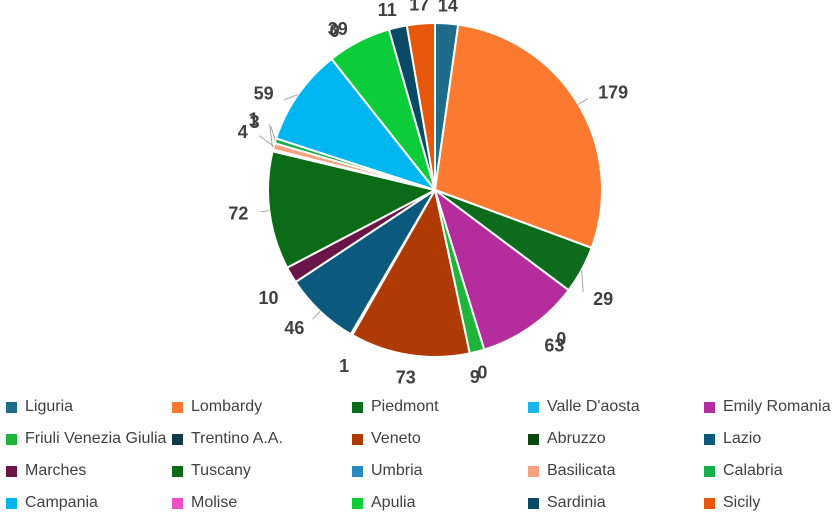 The image size is (837, 517). What do you see at coordinates (273, 133) in the screenshot?
I see `leader-line-calabria` at bounding box center [273, 133].